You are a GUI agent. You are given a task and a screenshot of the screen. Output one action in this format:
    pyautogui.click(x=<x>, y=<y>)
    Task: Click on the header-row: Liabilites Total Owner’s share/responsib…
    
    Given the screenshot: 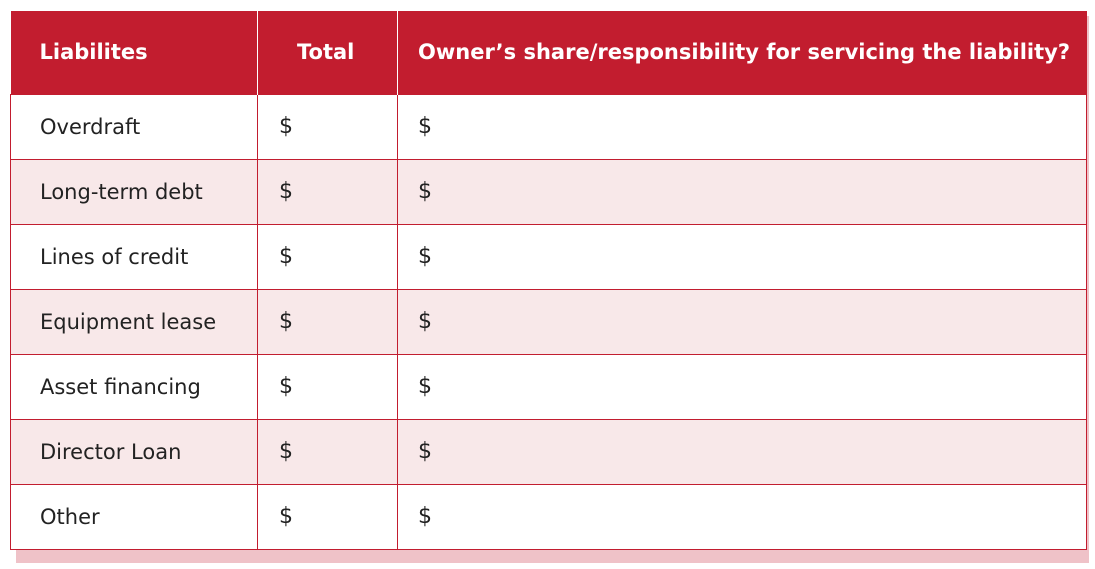 What is the action you would take?
    pyautogui.click(x=548, y=52)
    